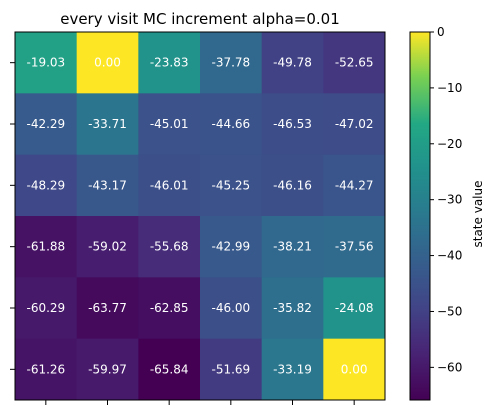  I want to click on heatmap-cell-label: -46.00, so click(230, 308).